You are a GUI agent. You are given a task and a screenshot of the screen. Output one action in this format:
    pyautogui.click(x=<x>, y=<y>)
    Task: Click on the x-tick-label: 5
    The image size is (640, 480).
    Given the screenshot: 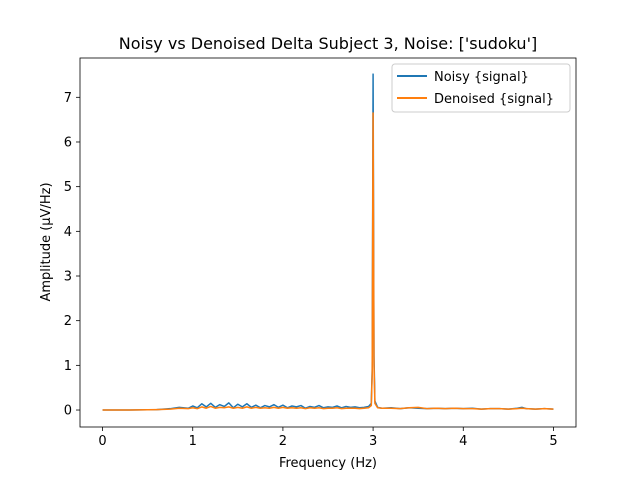 What is the action you would take?
    pyautogui.click(x=553, y=441)
    